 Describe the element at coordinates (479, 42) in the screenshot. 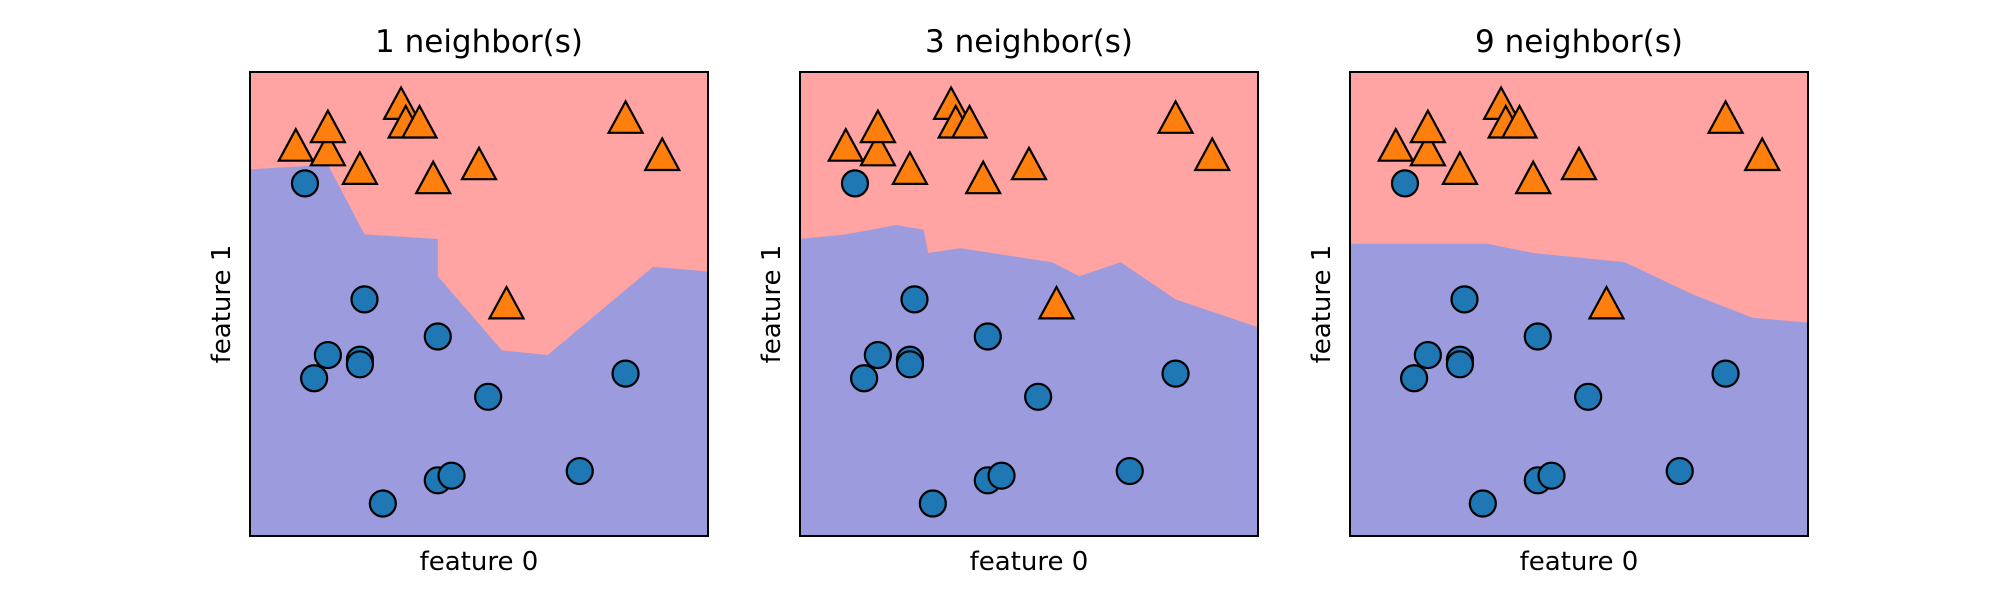

I see `panel-title: 1 neighbor(s)` at that location.